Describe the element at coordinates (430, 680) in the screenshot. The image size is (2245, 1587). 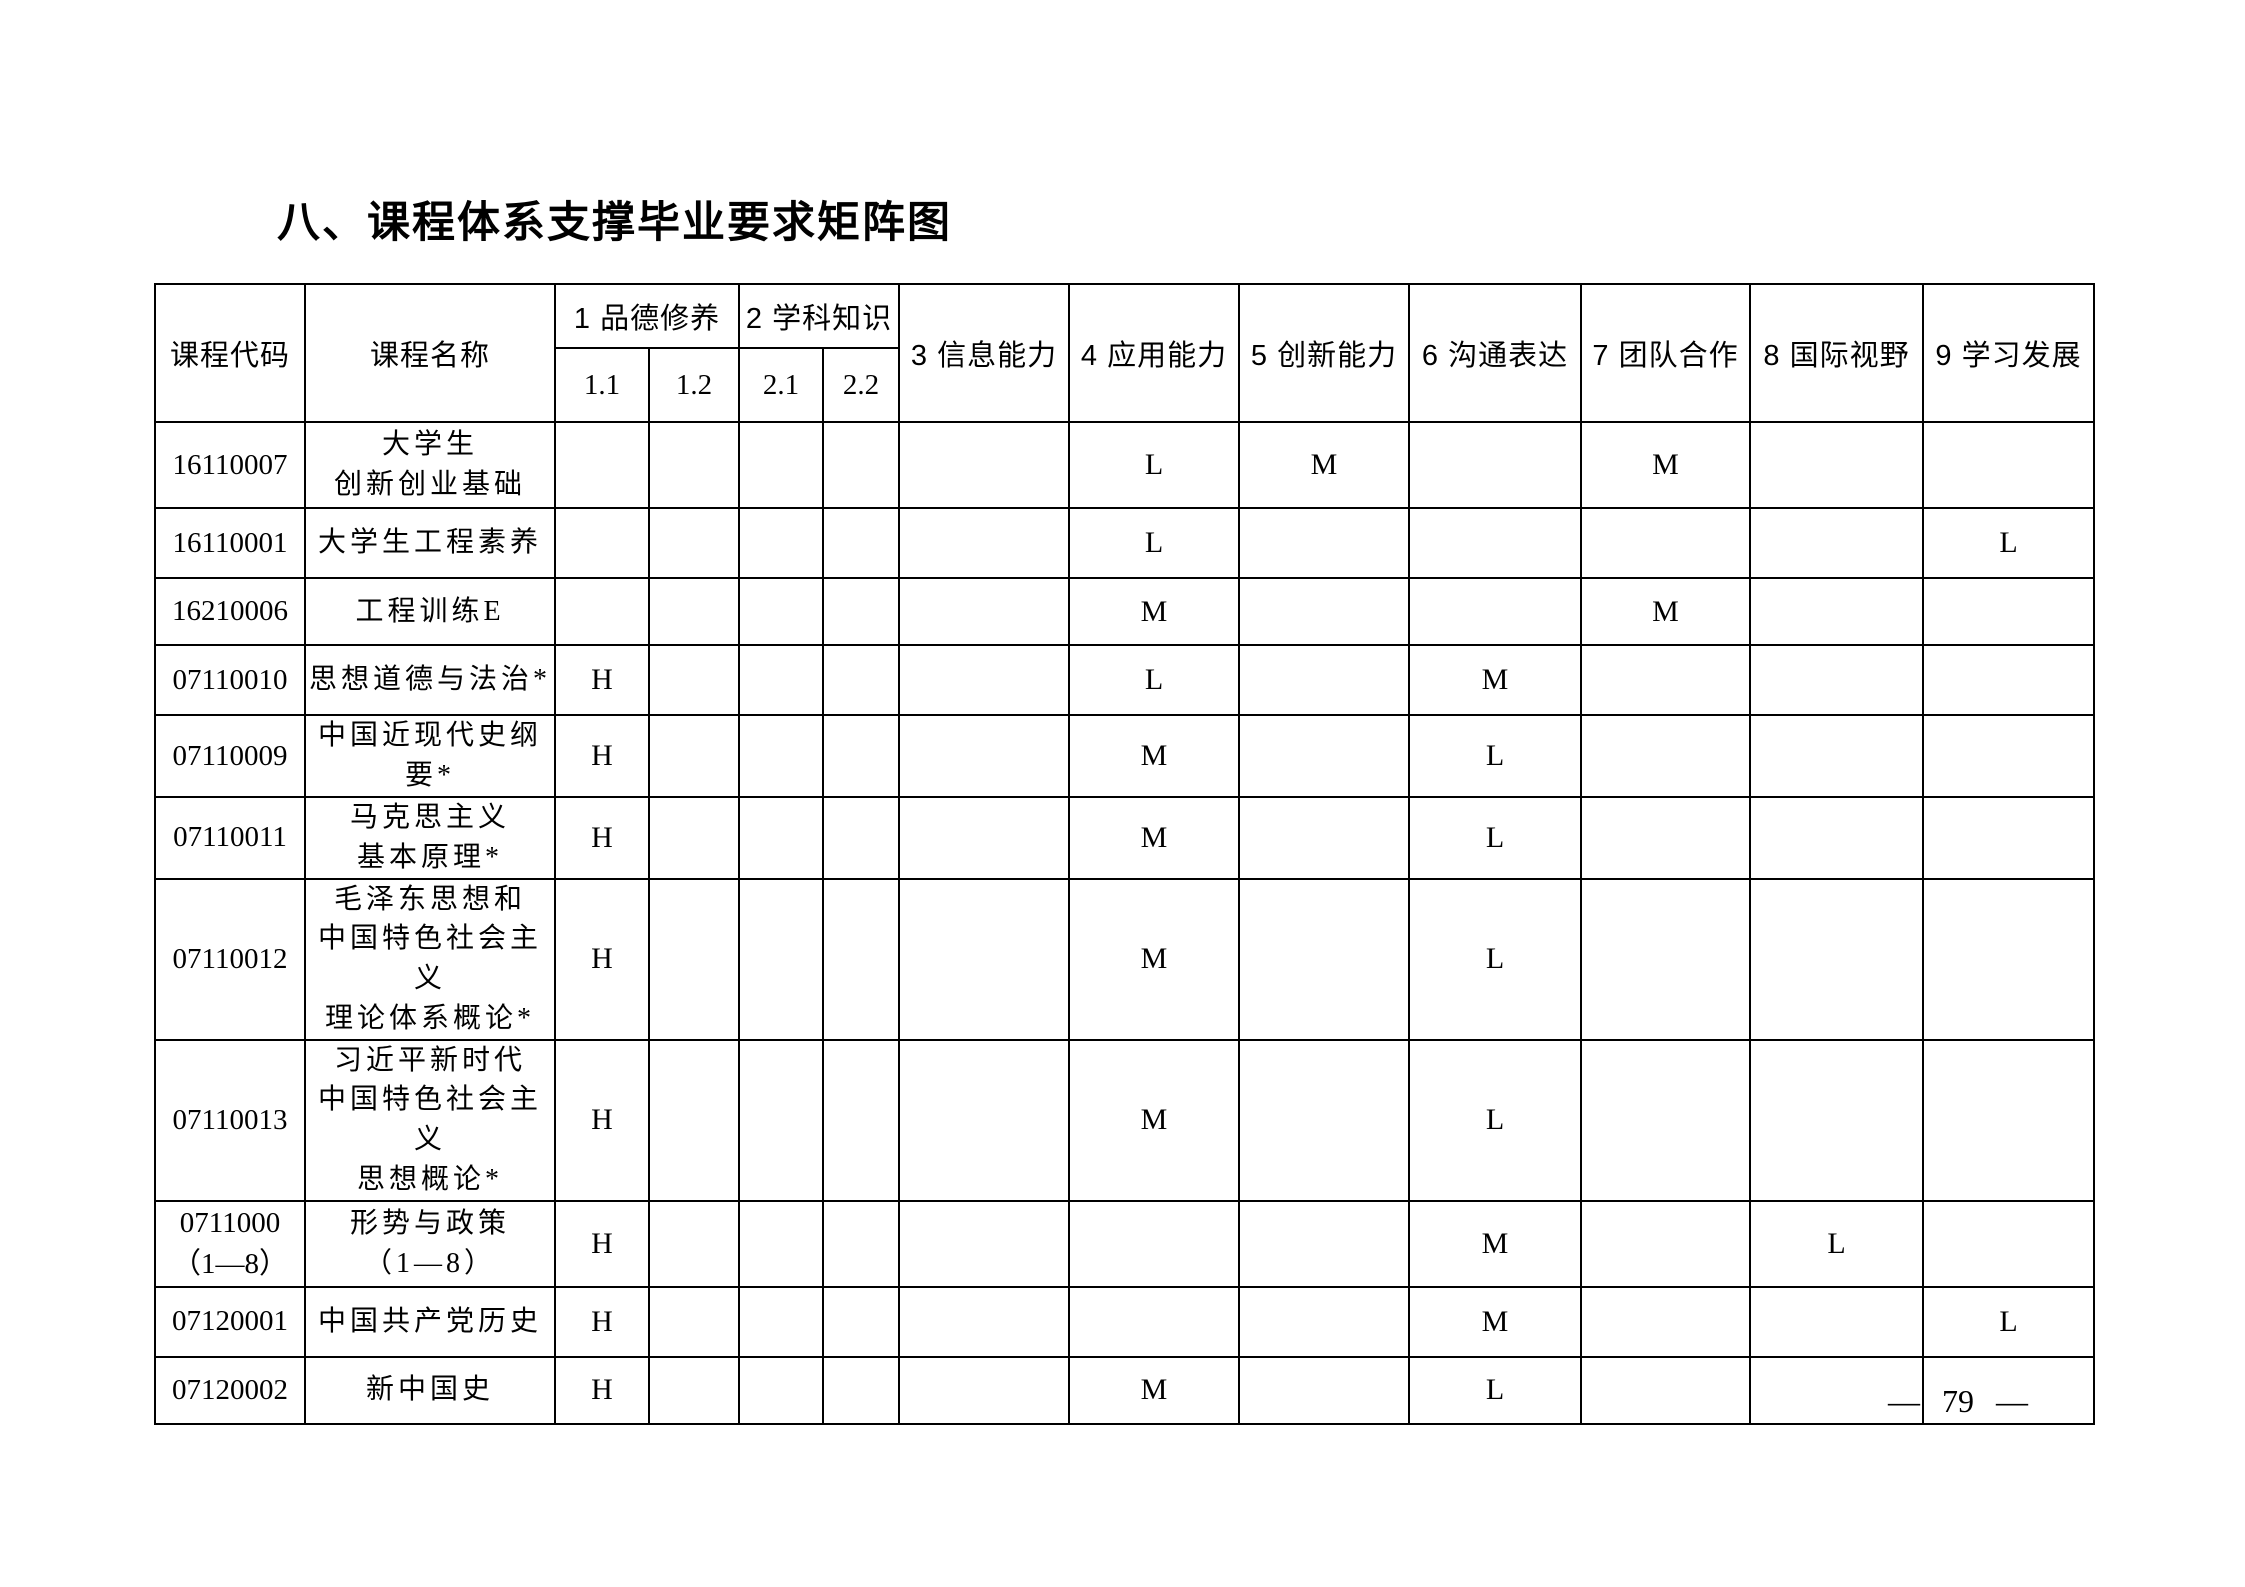
I see `course-name-cell: 思想道德与法治*` at that location.